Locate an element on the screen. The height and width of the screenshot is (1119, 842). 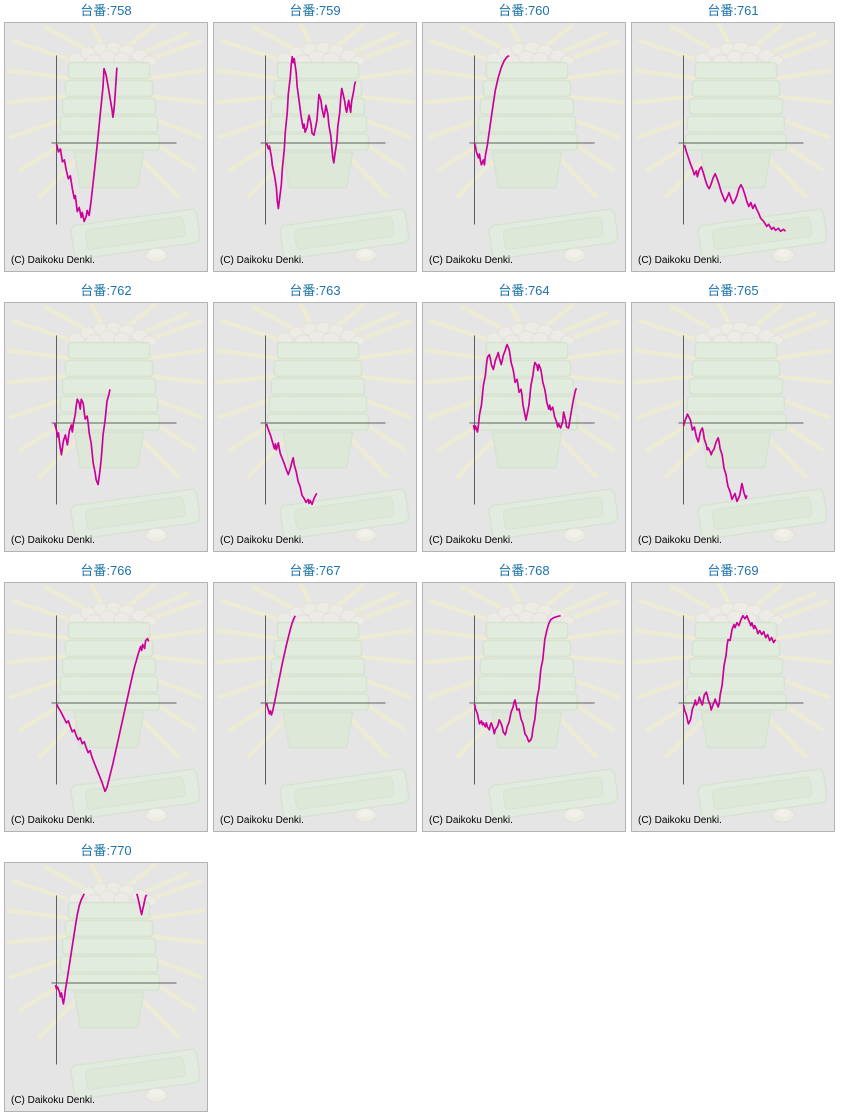
machine-title: 台番:768 is located at coordinates (524, 570).